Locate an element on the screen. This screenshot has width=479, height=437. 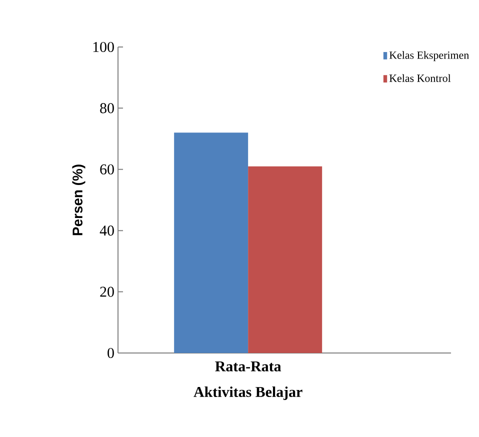
y-tick-label: 100 is located at coordinates (103, 47).